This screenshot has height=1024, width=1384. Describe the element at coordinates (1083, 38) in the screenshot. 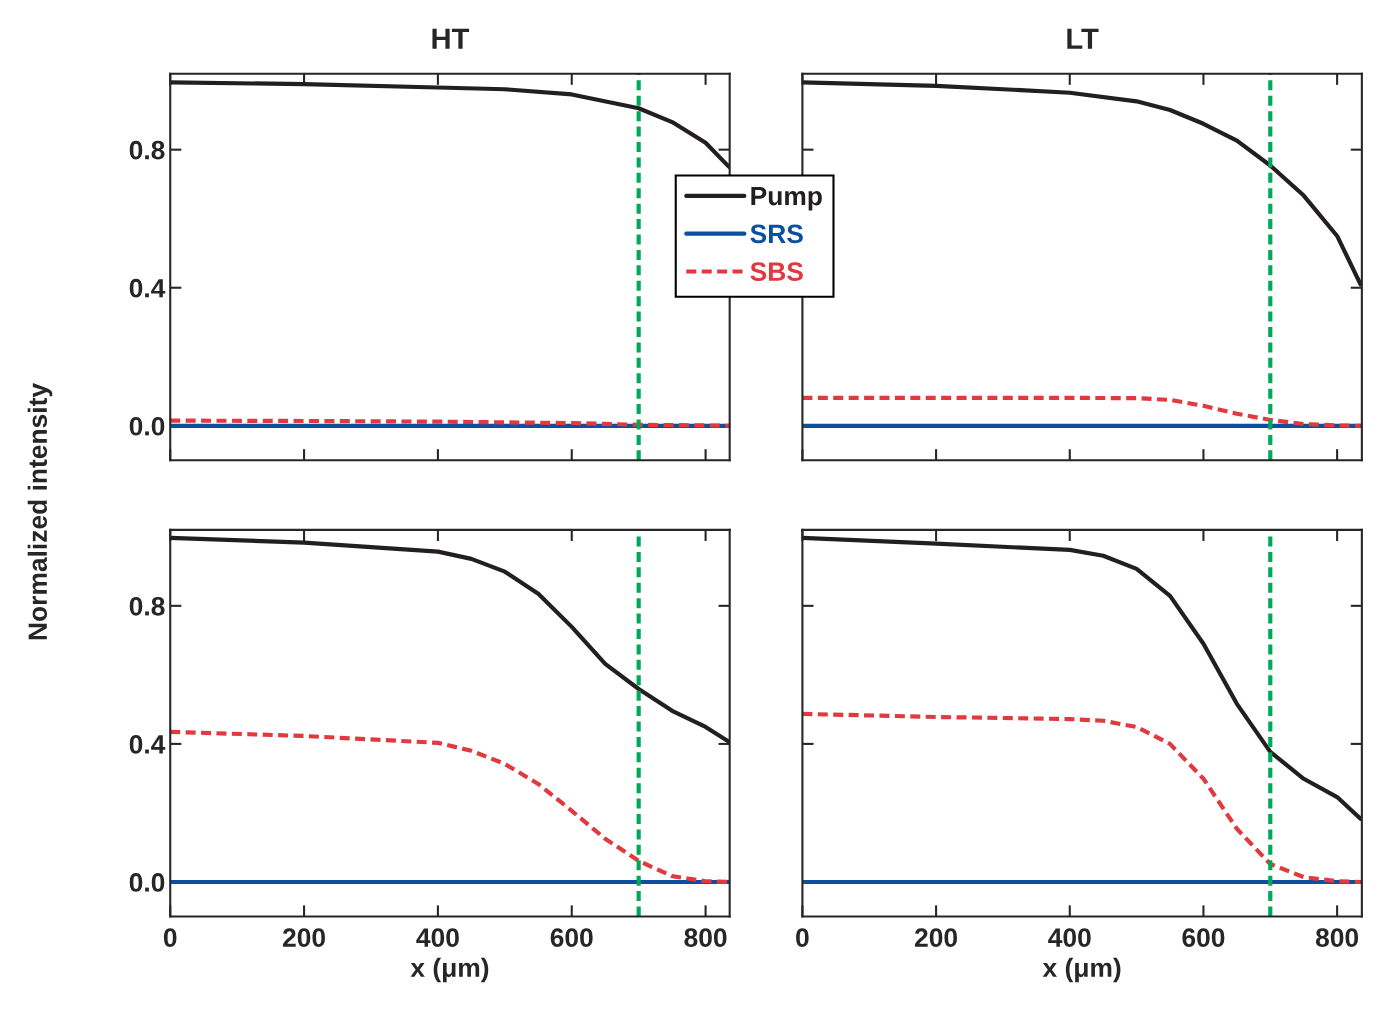

I see `chart-title: LT` at that location.